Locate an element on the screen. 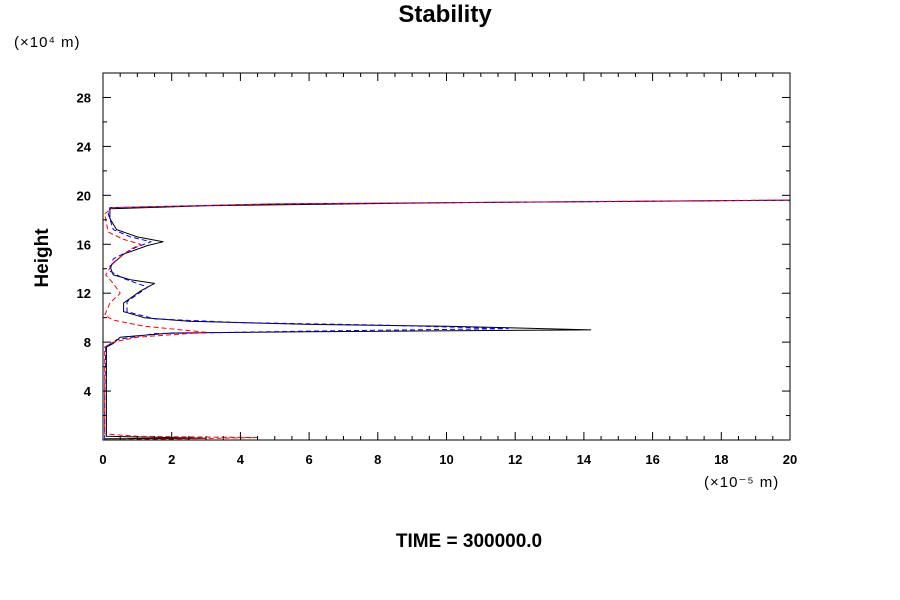 The width and height of the screenshot is (900, 600). x-tick-label: 2 is located at coordinates (171, 459).